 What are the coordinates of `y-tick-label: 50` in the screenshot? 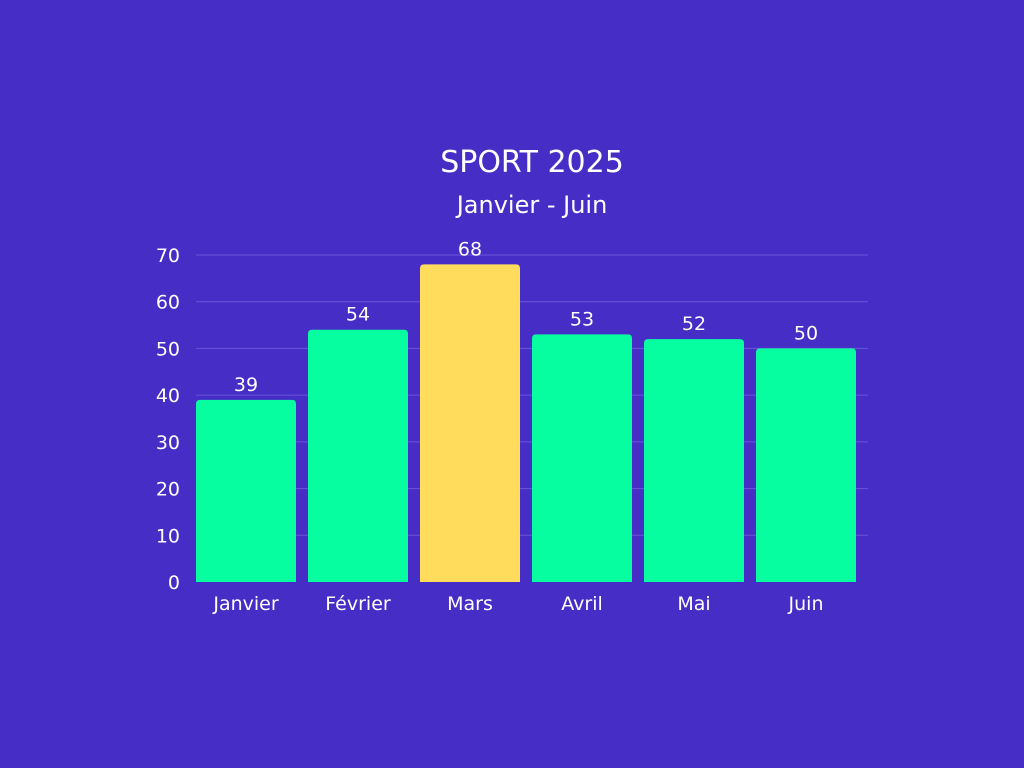 It's located at (168, 349).